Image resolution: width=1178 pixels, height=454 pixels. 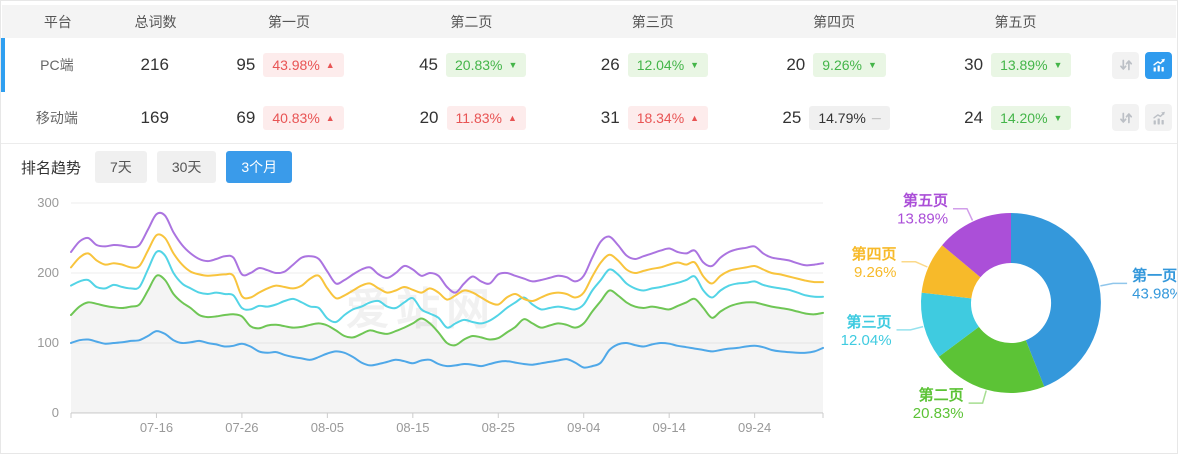 What do you see at coordinates (589, 21) in the screenshot?
I see `table-header: 平台 总词数 第一页 第二页 第三页 第四页 第五页` at bounding box center [589, 21].